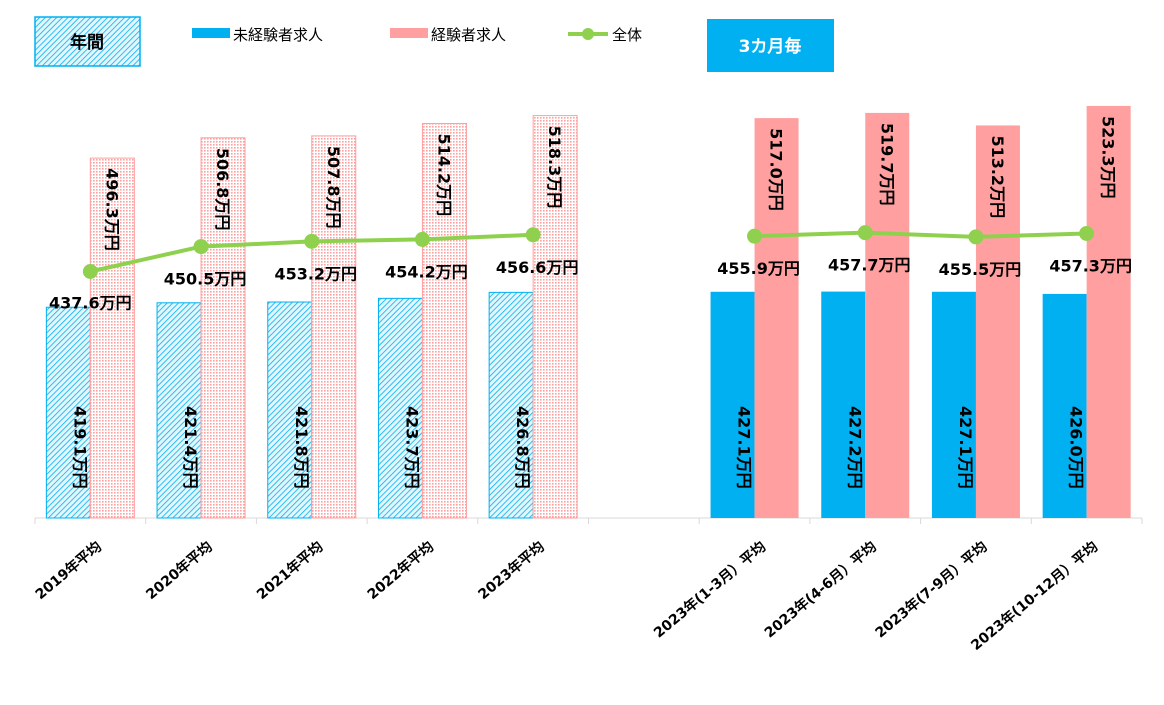 Image resolution: width=1164 pixels, height=705 pixels. Describe the element at coordinates (179, 570) in the screenshot. I see `x-tick-label: 2020年平均` at that location.